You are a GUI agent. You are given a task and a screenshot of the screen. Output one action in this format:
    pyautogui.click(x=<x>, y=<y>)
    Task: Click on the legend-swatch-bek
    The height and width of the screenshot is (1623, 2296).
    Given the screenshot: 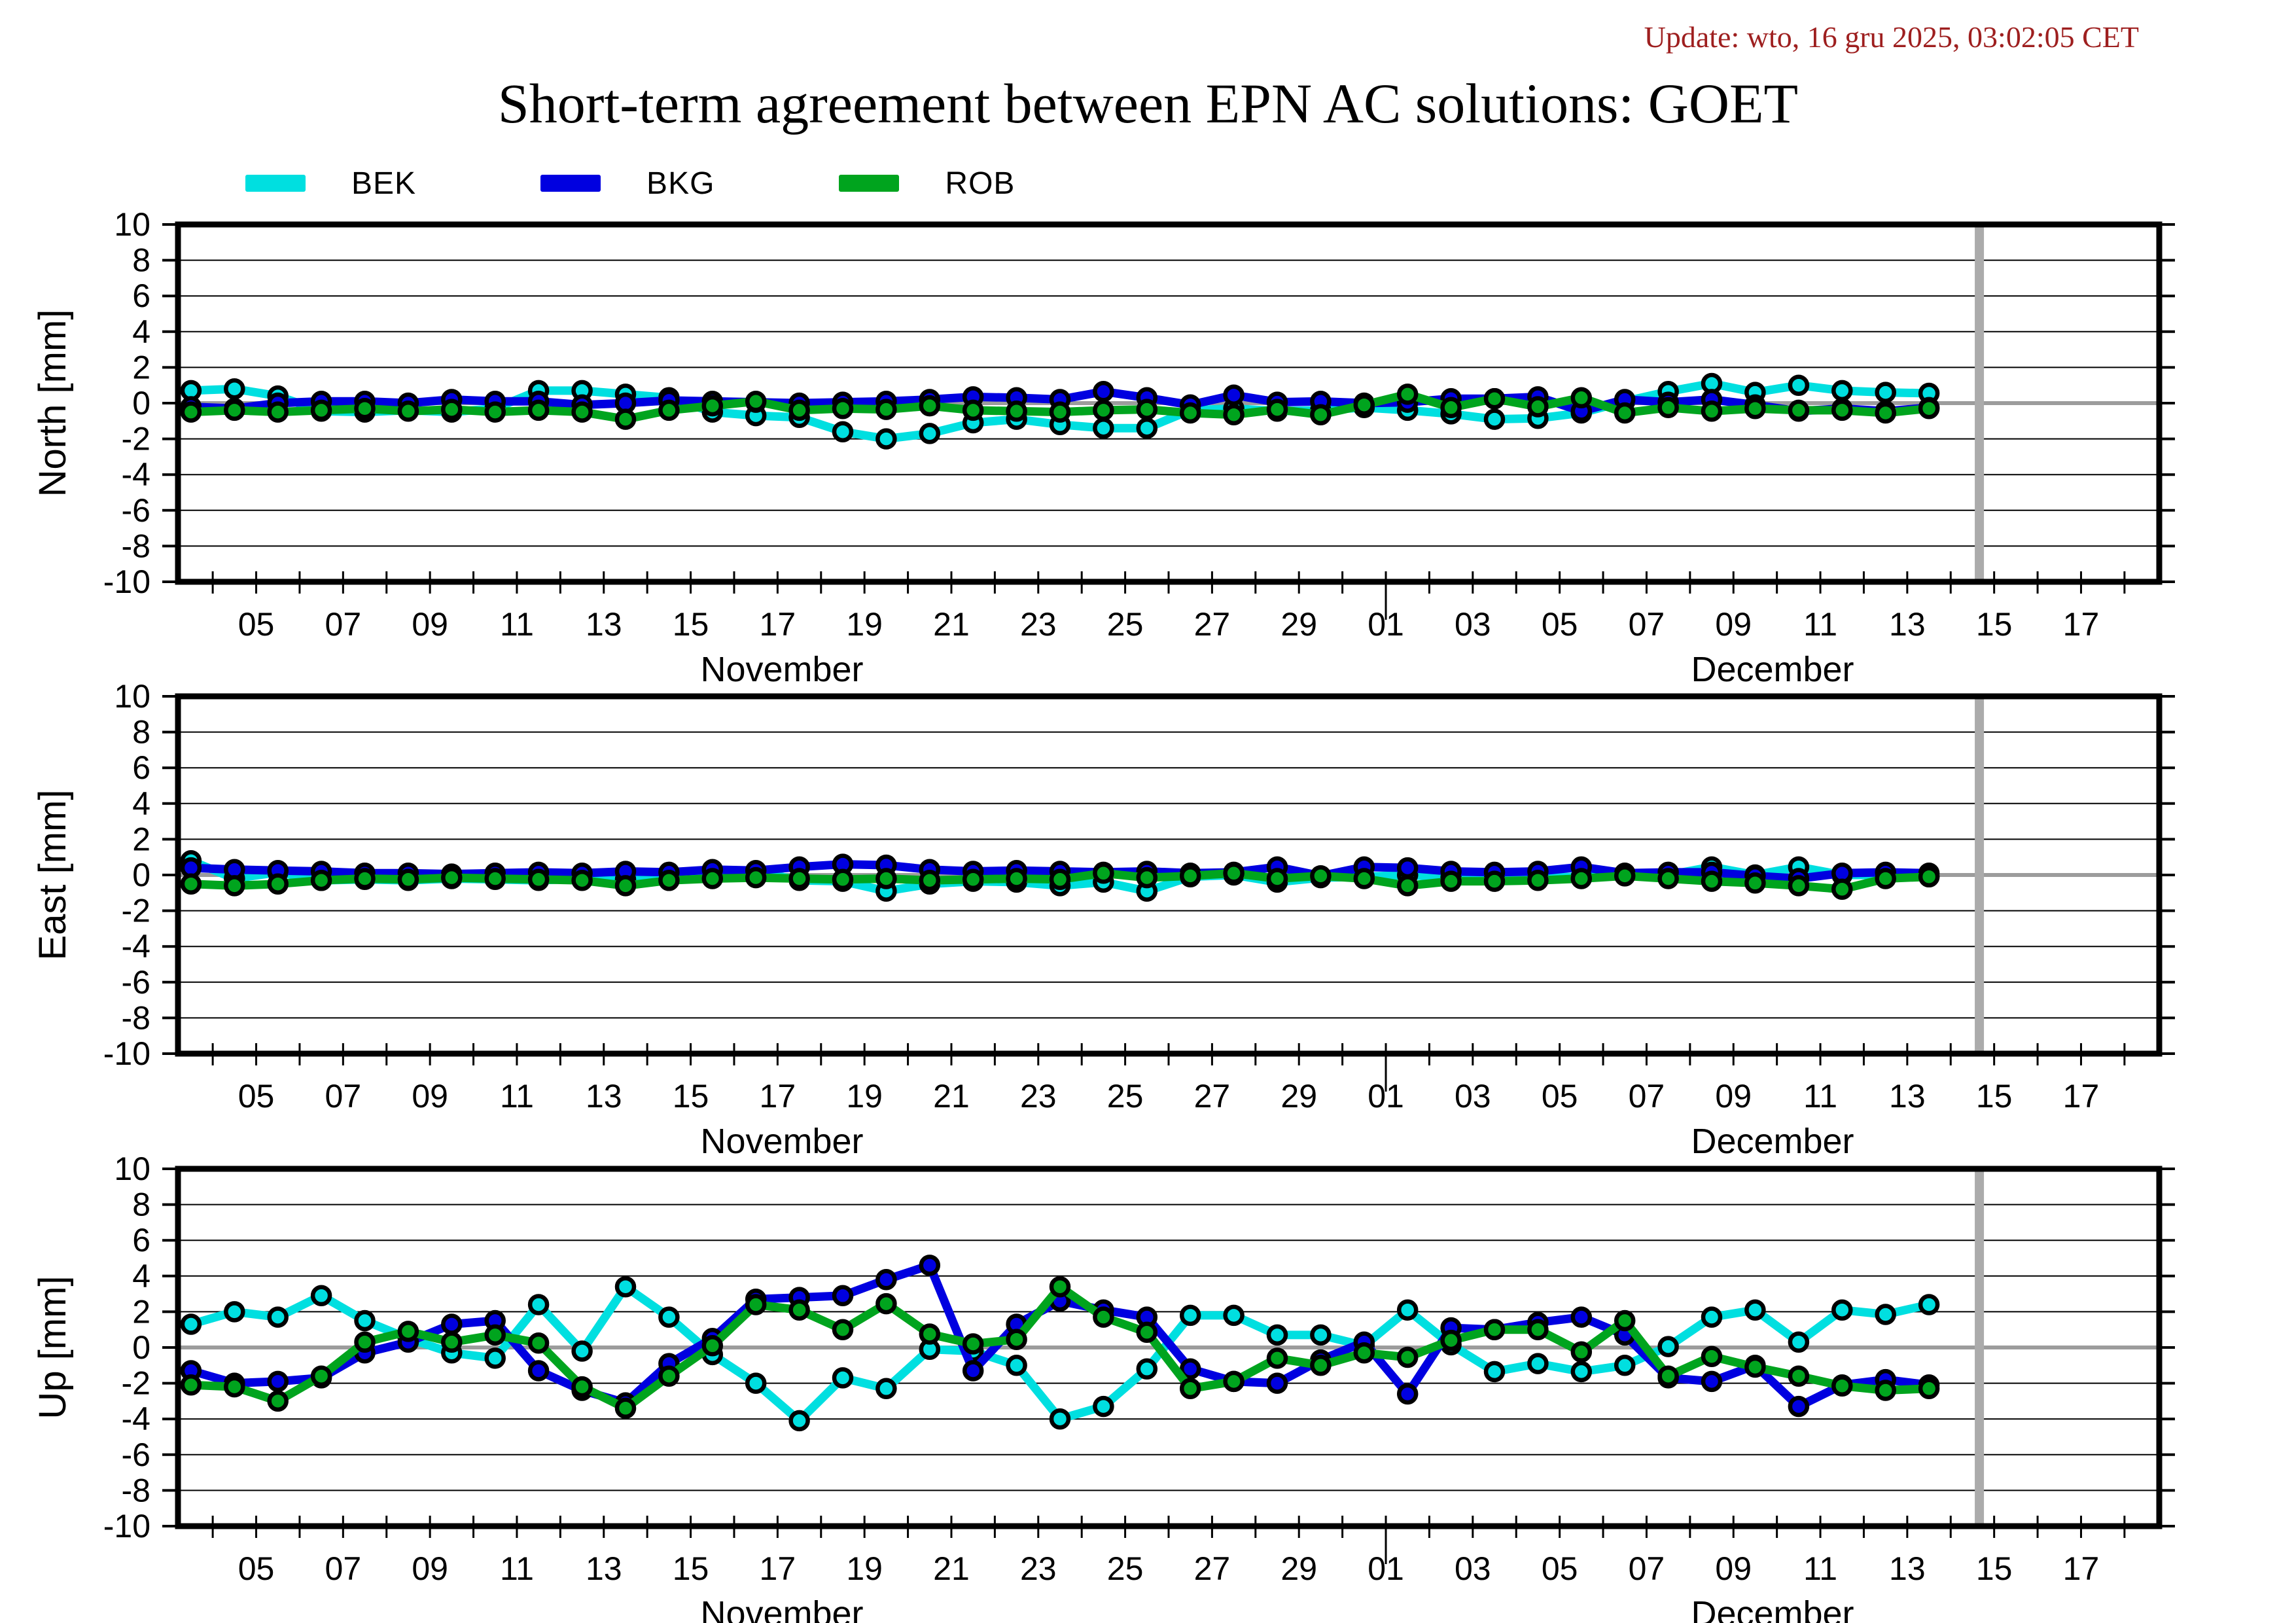 What is the action you would take?
    pyautogui.click(x=275, y=183)
    